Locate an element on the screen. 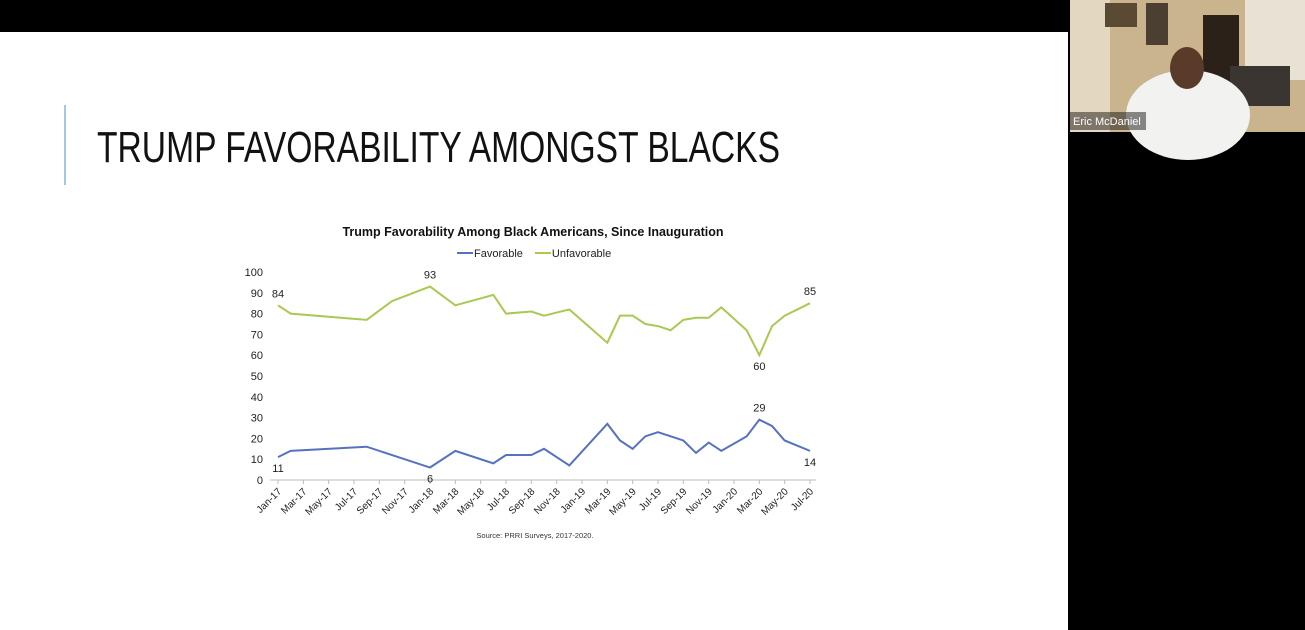 The height and width of the screenshot is (630, 1305). participant-name: Eric McDaniel is located at coordinates (1107, 122).